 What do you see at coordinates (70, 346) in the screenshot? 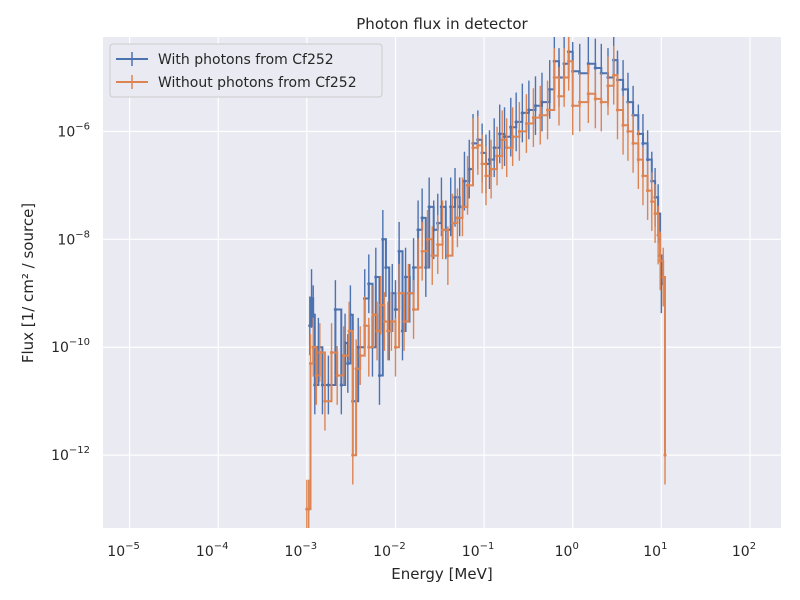
I see `y-tick-label: 10−10` at bounding box center [70, 346].